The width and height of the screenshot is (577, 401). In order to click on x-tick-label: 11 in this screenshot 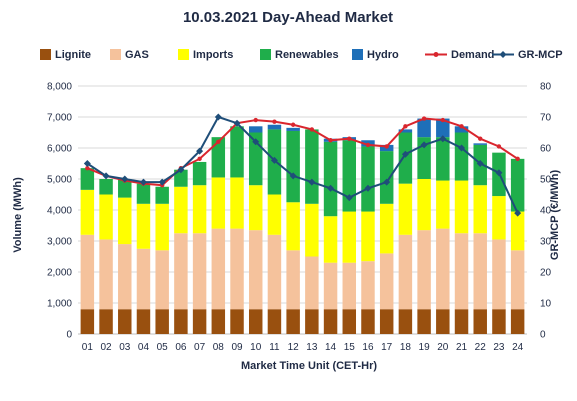, I will do `click(274, 347)`.